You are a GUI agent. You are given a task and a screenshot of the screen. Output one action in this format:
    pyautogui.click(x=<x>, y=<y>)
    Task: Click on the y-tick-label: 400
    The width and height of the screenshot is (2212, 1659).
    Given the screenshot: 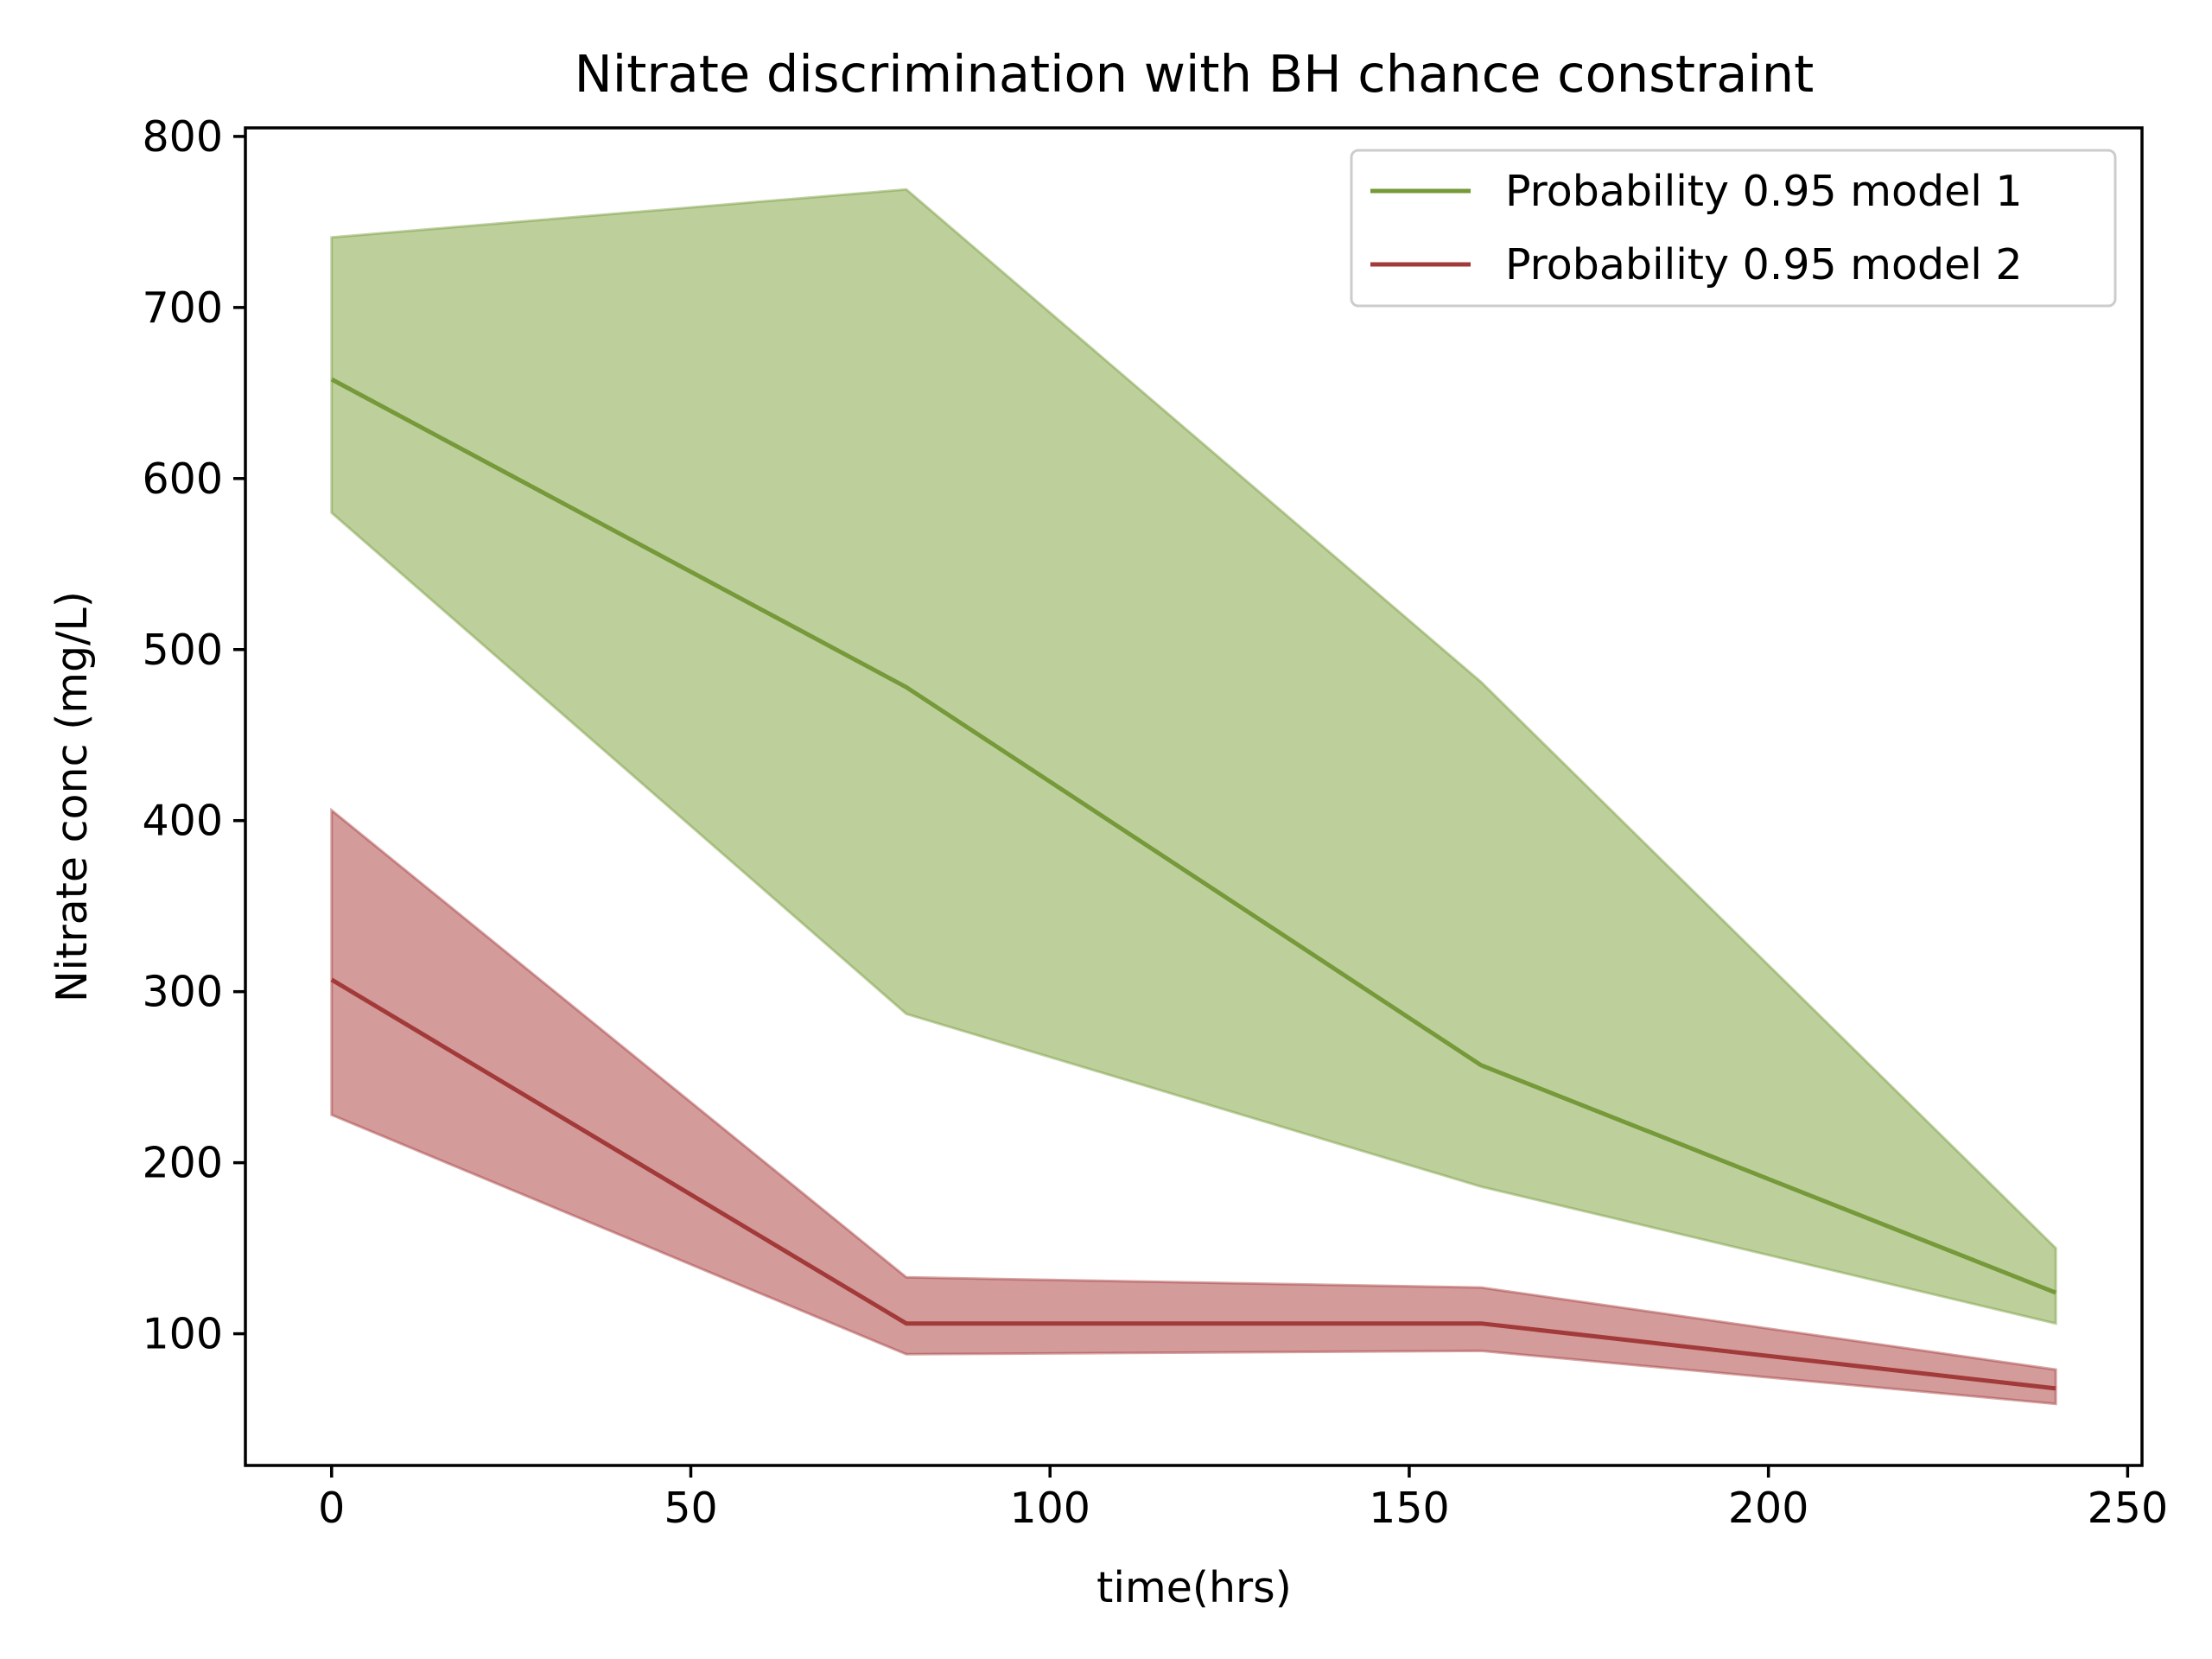 What is the action you would take?
    pyautogui.click(x=182, y=821)
    